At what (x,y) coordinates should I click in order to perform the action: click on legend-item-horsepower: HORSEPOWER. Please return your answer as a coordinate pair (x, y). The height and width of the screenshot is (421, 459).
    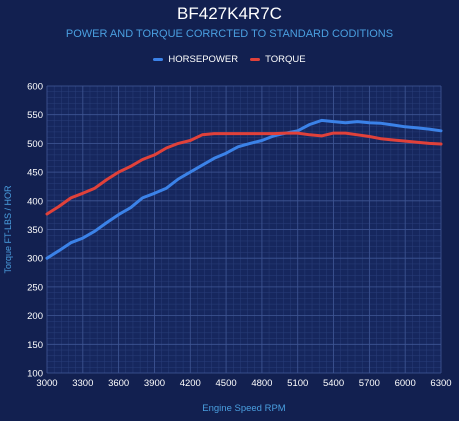
    Looking at the image, I should click on (195, 59).